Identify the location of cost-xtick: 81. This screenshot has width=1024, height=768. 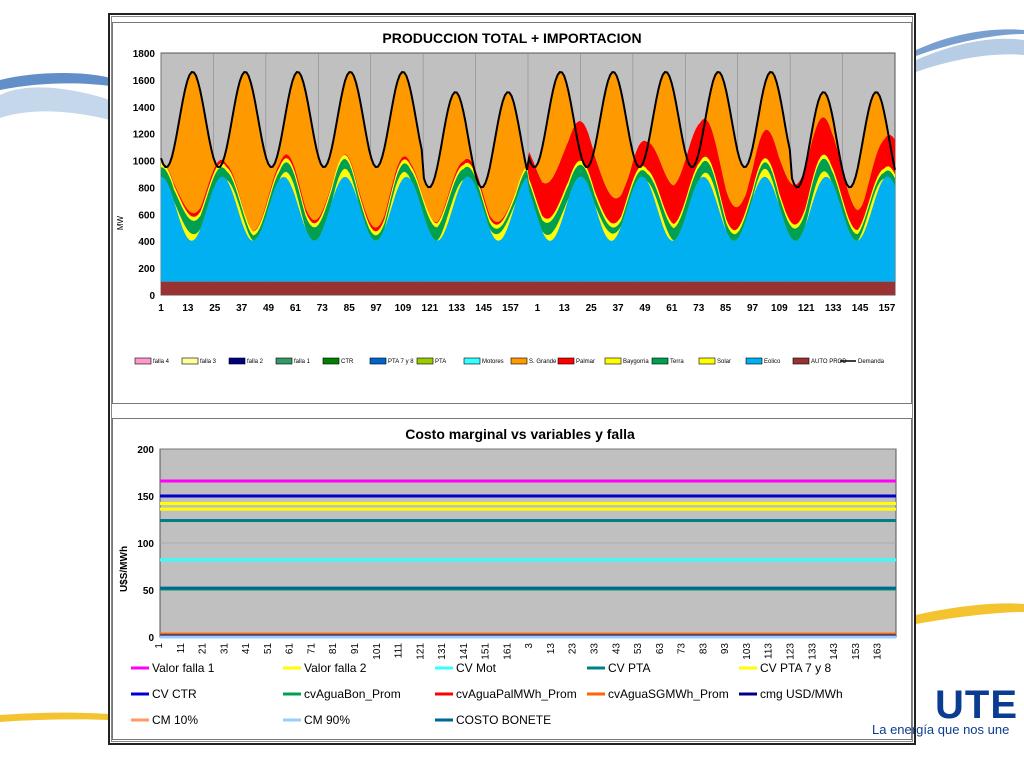
(333, 649).